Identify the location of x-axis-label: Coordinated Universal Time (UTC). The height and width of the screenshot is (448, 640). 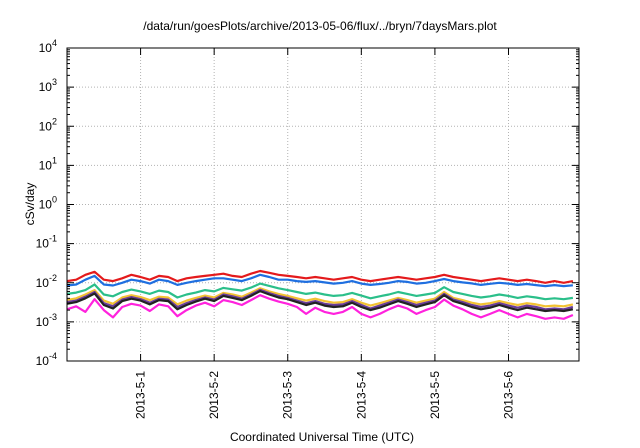
(322, 437).